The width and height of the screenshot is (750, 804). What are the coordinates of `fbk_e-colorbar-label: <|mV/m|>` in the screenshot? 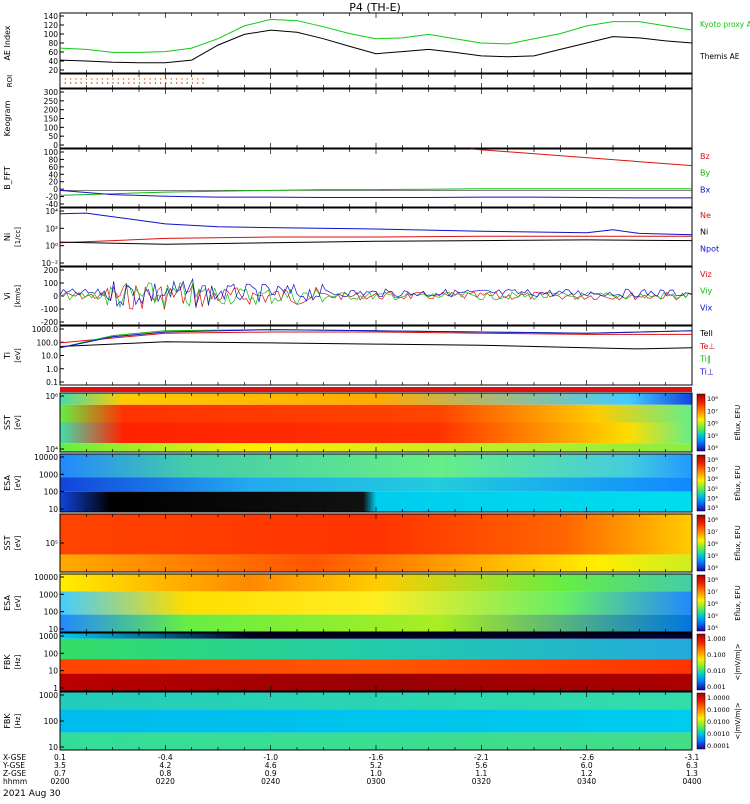 It's located at (738, 720).